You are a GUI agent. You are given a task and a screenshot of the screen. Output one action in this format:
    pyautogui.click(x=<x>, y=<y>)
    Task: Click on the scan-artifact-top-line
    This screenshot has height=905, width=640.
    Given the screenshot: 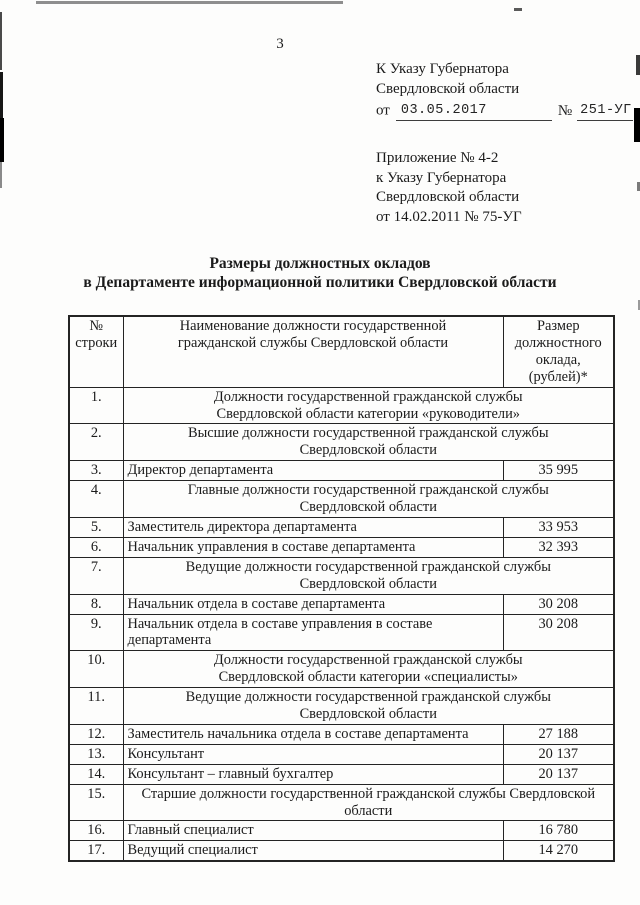 What is the action you would take?
    pyautogui.click(x=189, y=2)
    